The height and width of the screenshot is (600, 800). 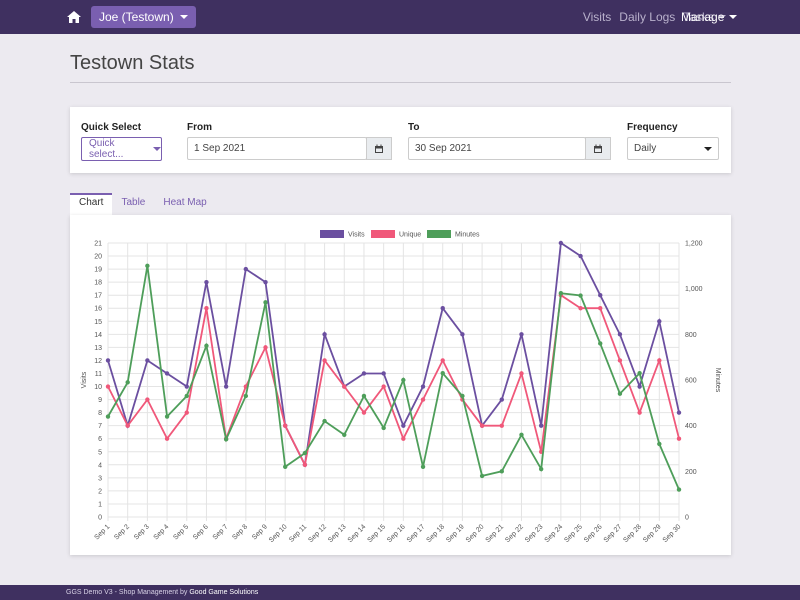 I want to click on legend-label: Visits, so click(x=356, y=235).